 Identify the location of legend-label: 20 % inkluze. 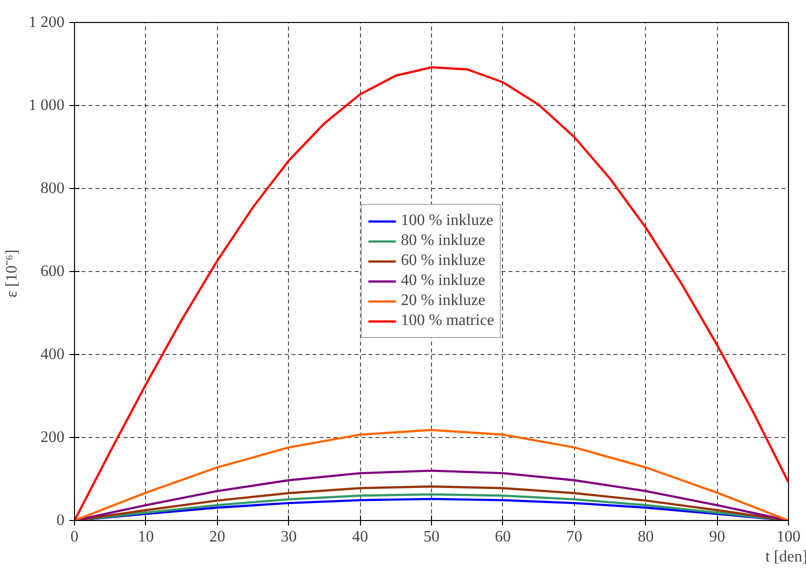
(443, 301).